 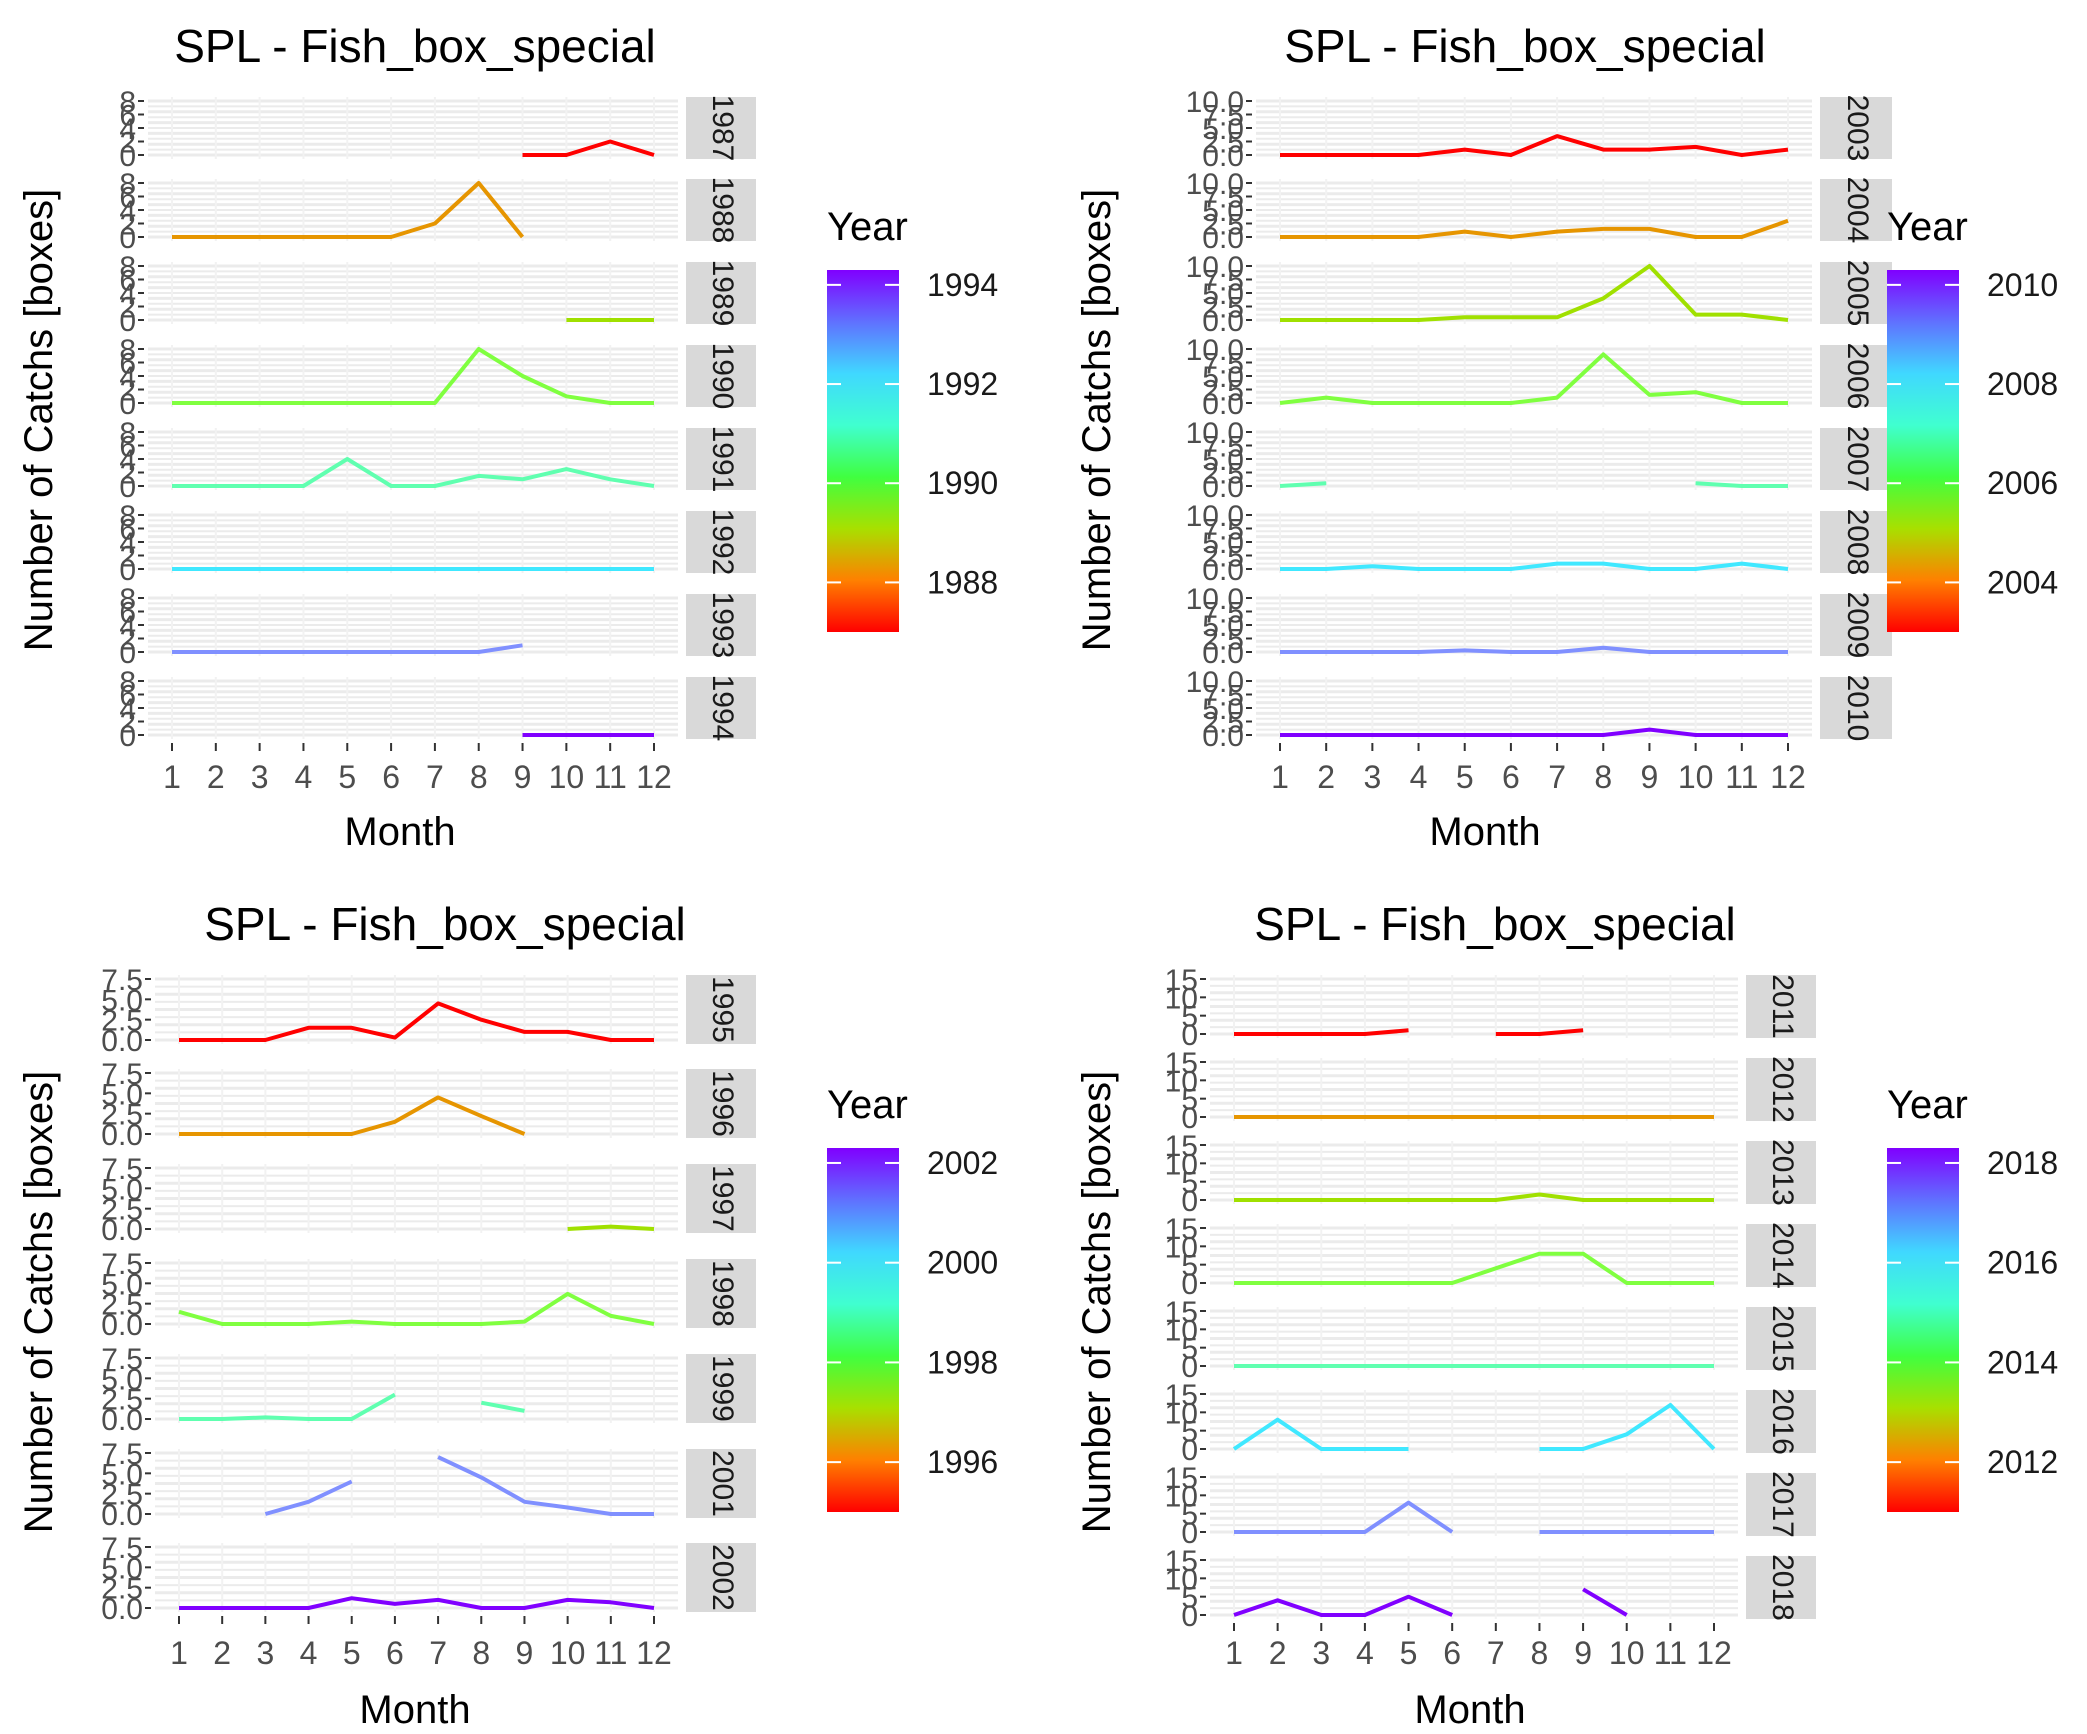 I want to click on chart-title: SPL - Fish_box_special, so click(x=445, y=924).